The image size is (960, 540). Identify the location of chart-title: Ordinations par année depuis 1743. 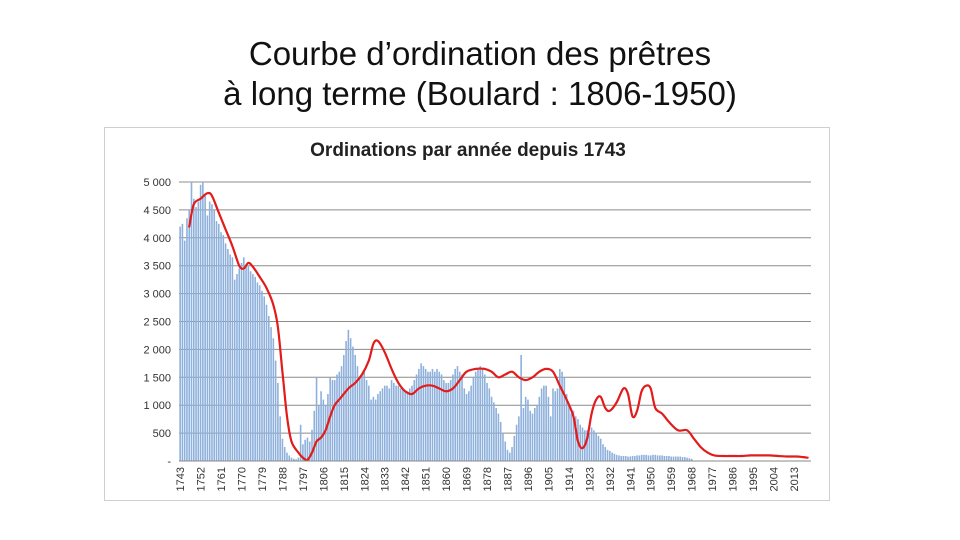
(468, 150).